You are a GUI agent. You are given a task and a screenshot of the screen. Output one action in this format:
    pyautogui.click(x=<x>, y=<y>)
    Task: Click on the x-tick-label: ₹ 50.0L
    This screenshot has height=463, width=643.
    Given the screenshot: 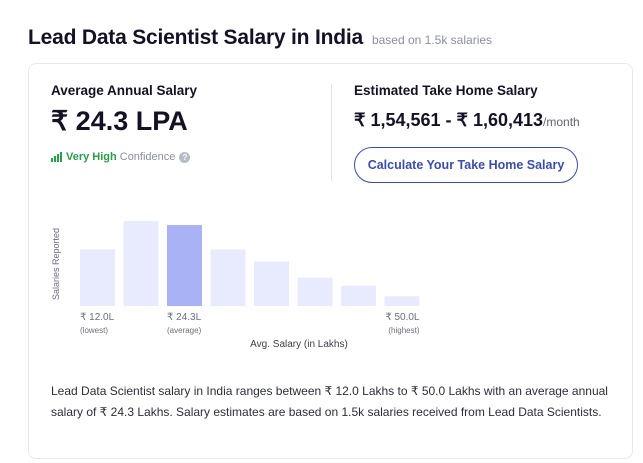 What is the action you would take?
    pyautogui.click(x=402, y=317)
    